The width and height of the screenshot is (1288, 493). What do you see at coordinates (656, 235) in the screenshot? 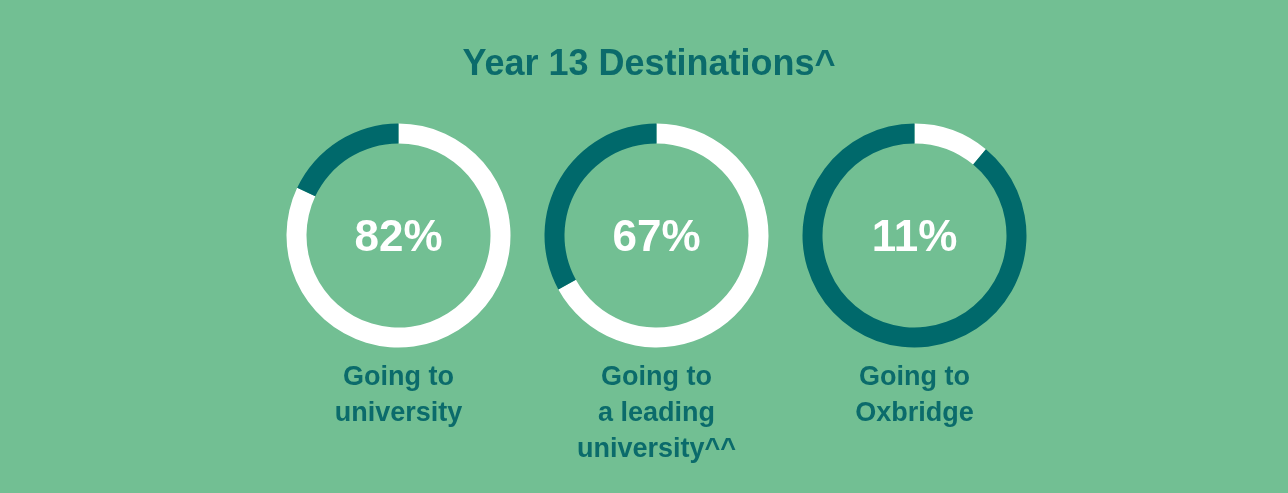
I see `text: 67%` at bounding box center [656, 235].